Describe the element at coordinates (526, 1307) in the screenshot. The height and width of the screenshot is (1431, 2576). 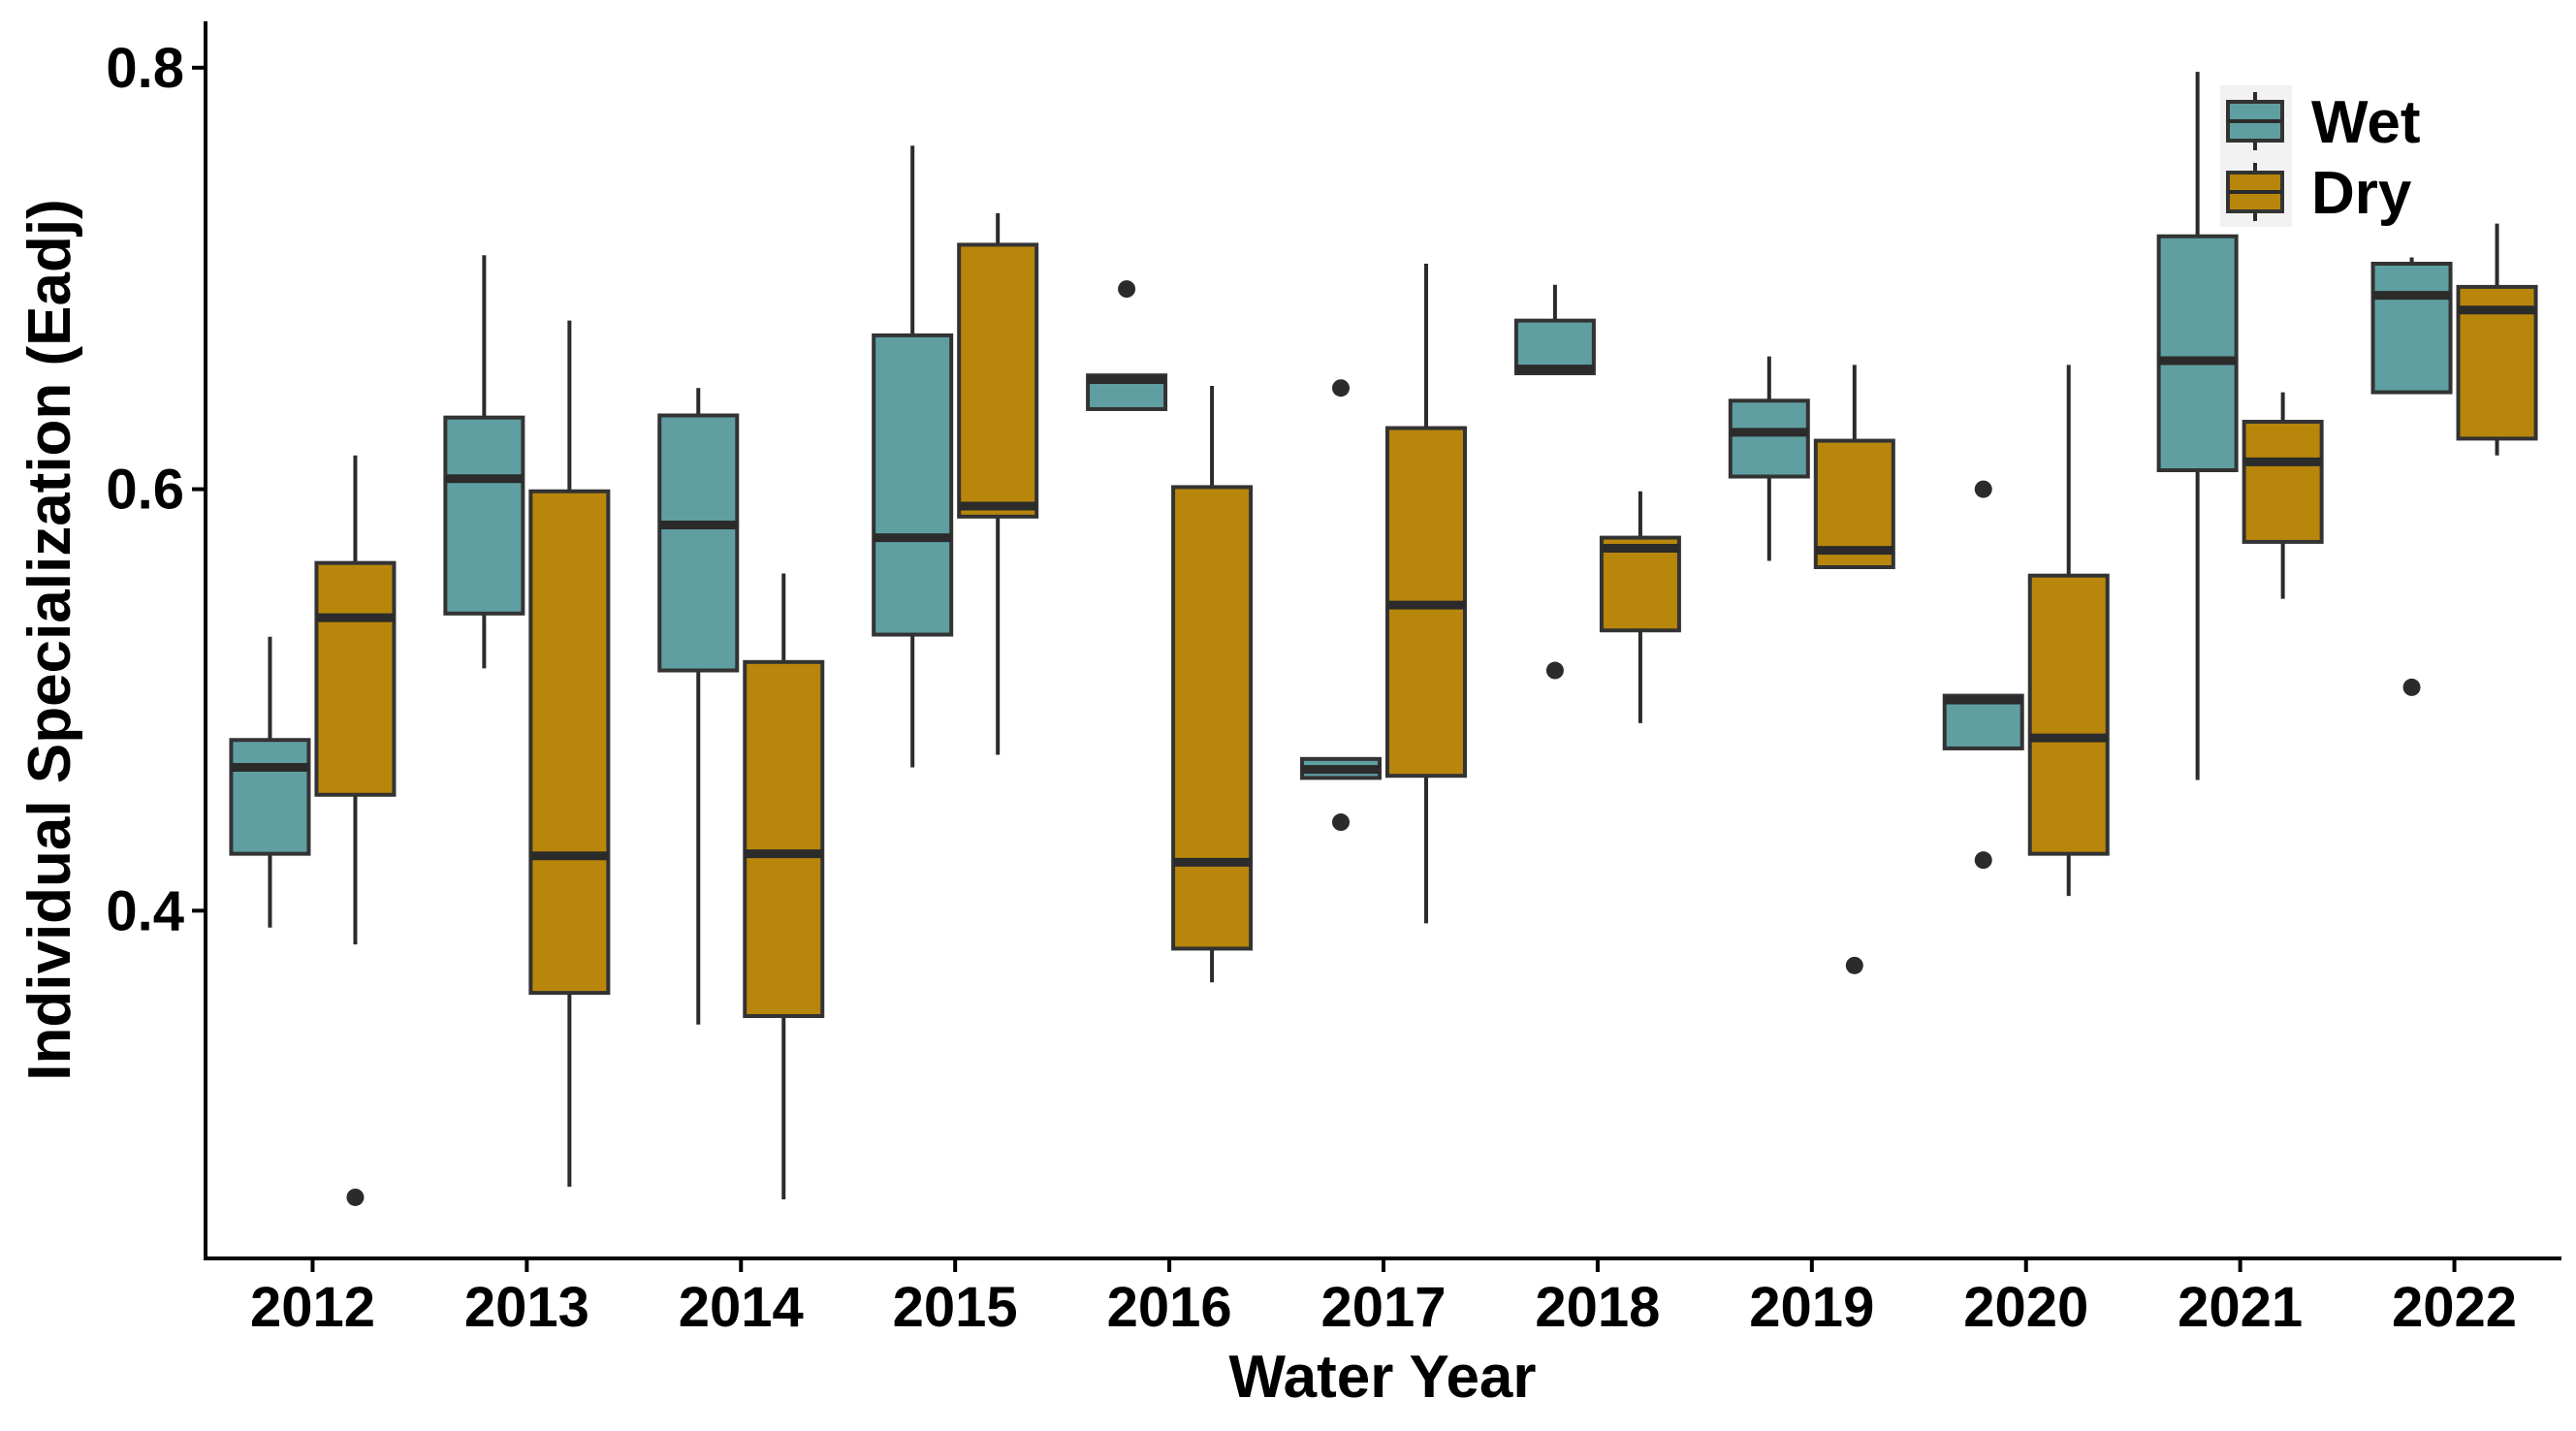
I see `x-tick-label: 2013` at that location.